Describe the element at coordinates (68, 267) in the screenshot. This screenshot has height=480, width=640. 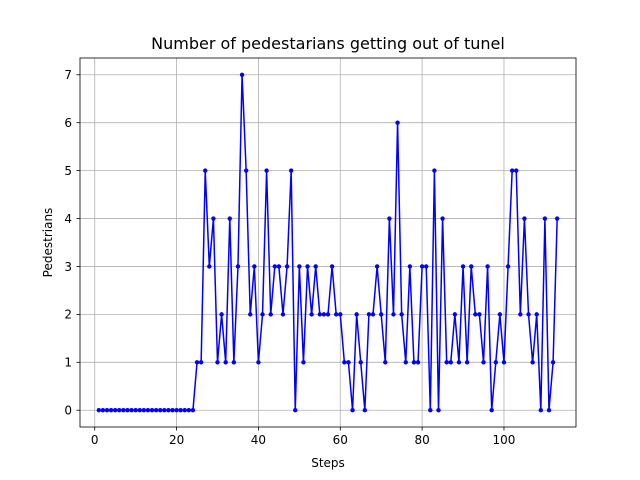
I see `y-tick-label: 3` at that location.